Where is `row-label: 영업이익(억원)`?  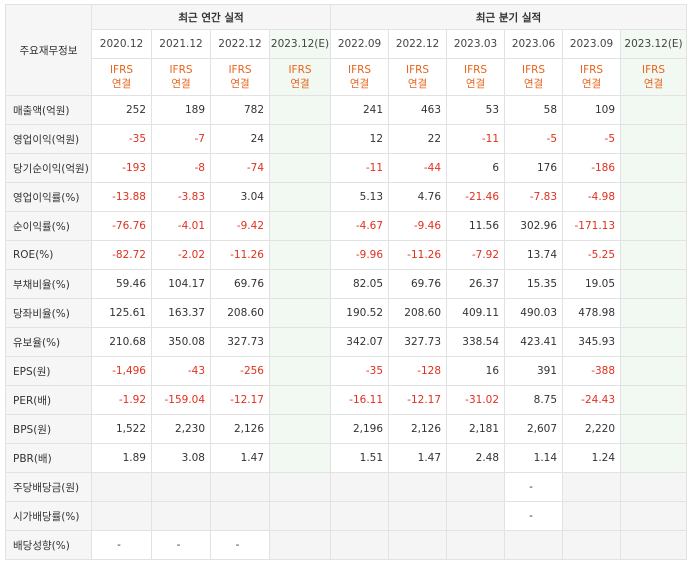
row-label: 영업이익(억원) is located at coordinates (48, 139).